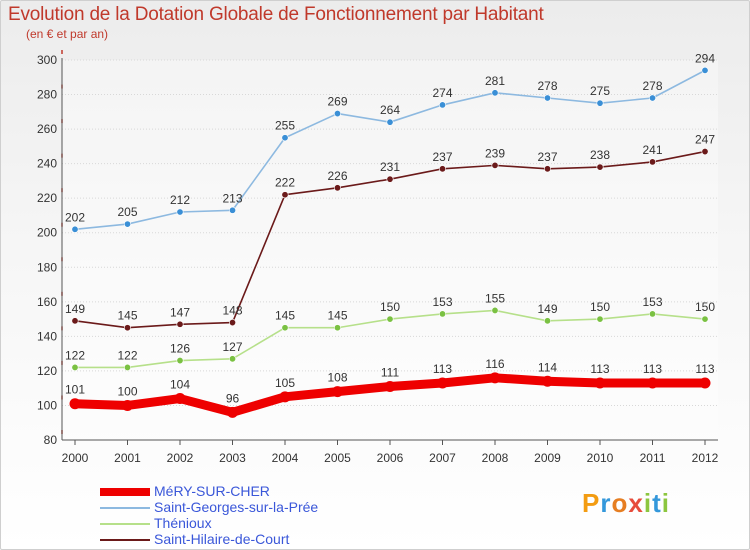  I want to click on legend-label: Saint-Hilaire-de-Court, so click(222, 539).